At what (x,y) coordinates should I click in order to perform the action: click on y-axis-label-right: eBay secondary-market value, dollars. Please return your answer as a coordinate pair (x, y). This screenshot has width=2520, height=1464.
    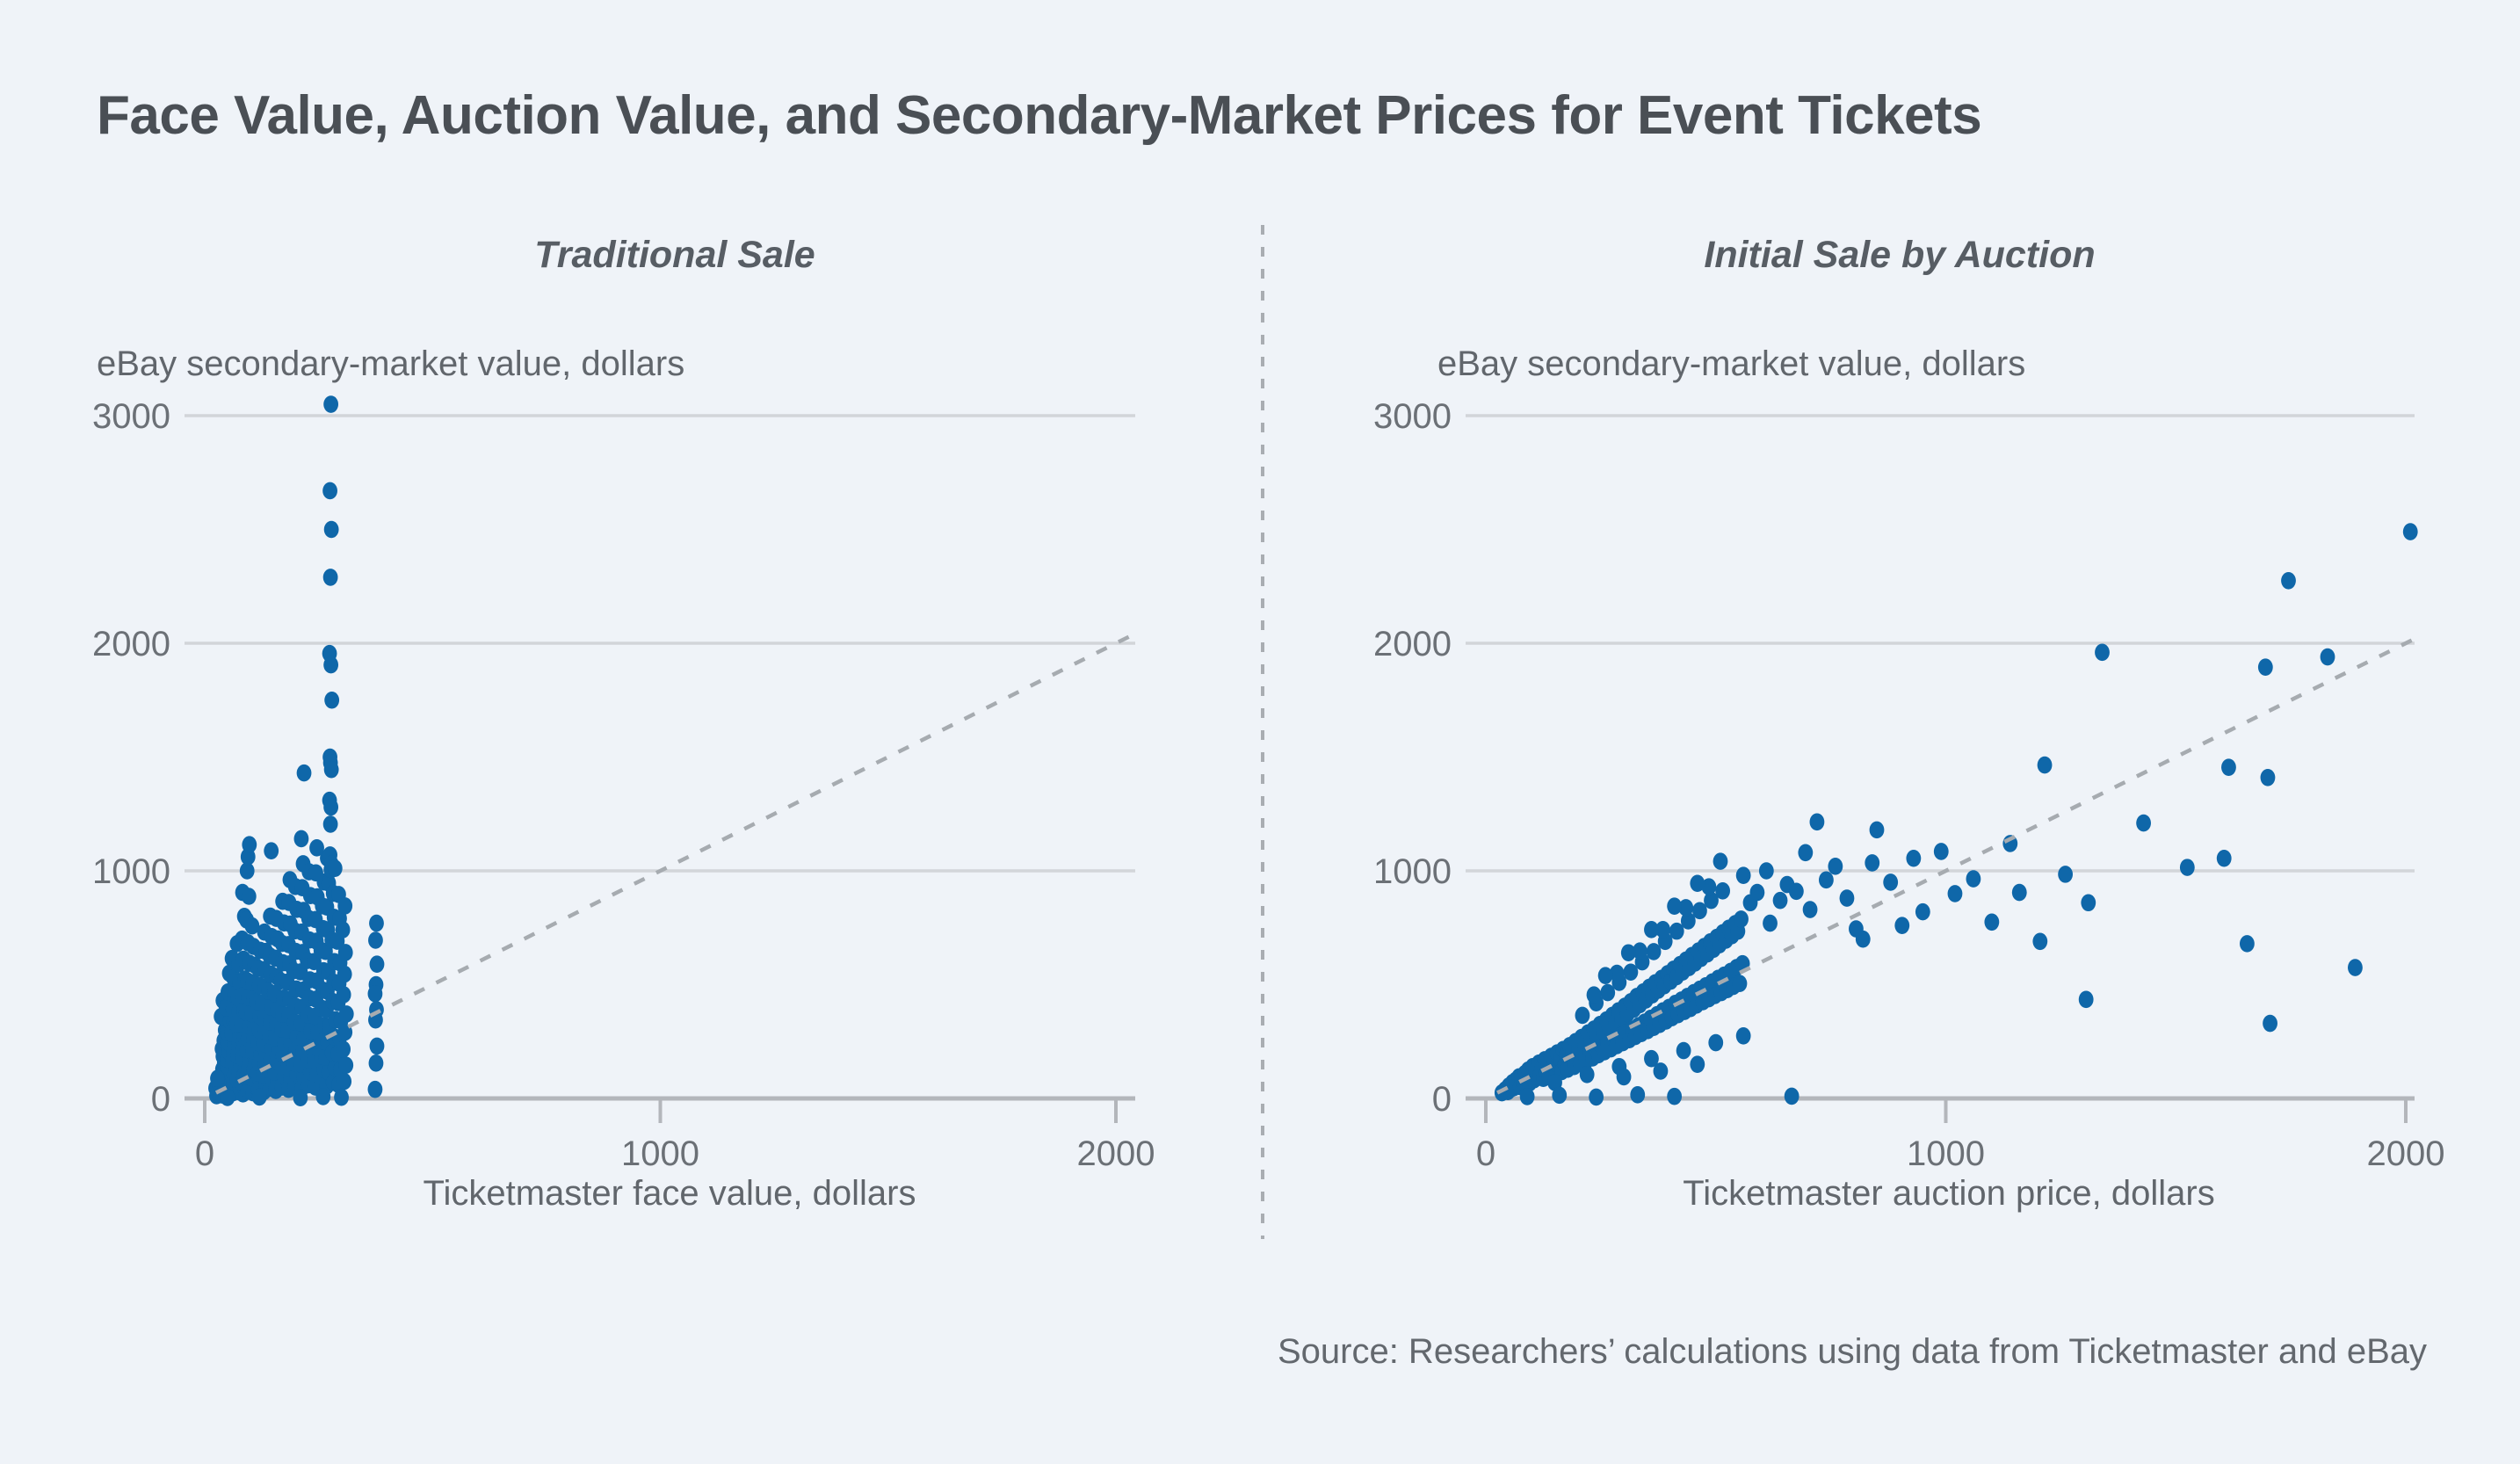
    Looking at the image, I should click on (1731, 363).